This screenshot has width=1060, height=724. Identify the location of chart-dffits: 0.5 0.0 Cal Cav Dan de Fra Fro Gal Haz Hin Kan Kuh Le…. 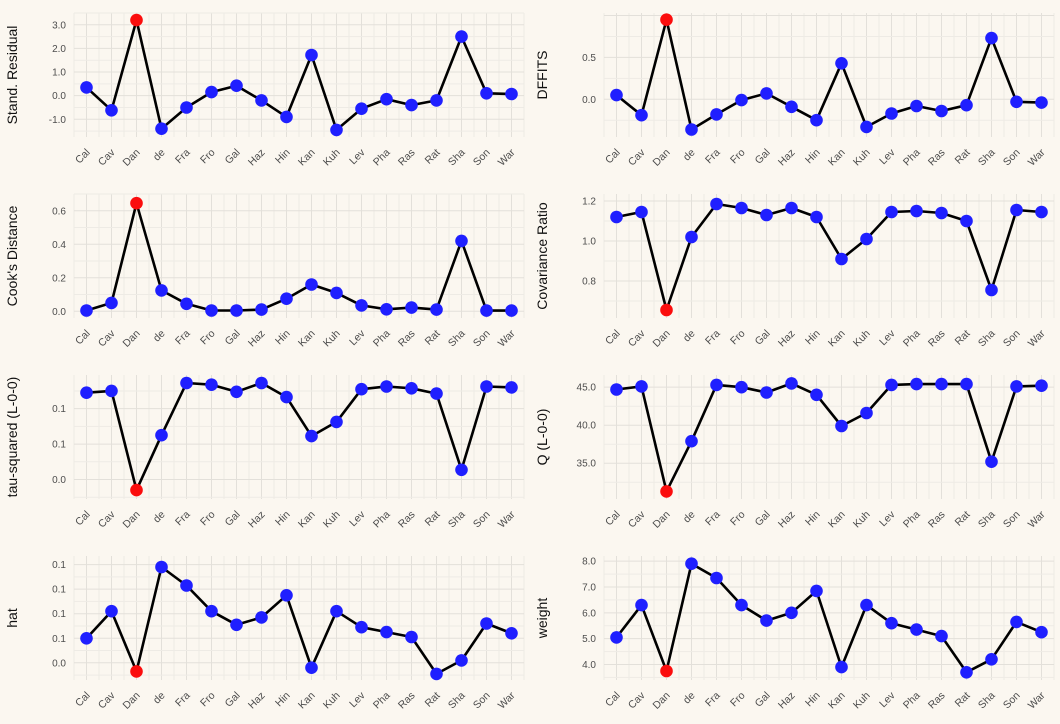
(794, 91).